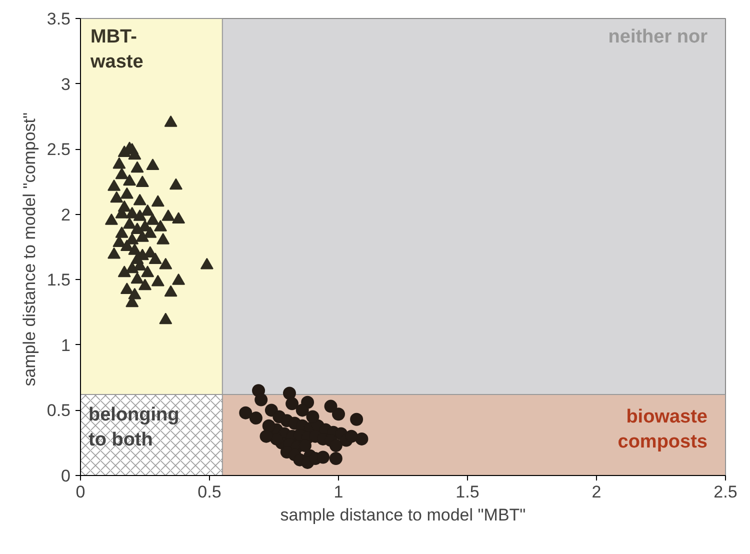 The height and width of the screenshot is (554, 750). What do you see at coordinates (58, 19) in the screenshot?
I see `y-tick-label: 3.5` at bounding box center [58, 19].